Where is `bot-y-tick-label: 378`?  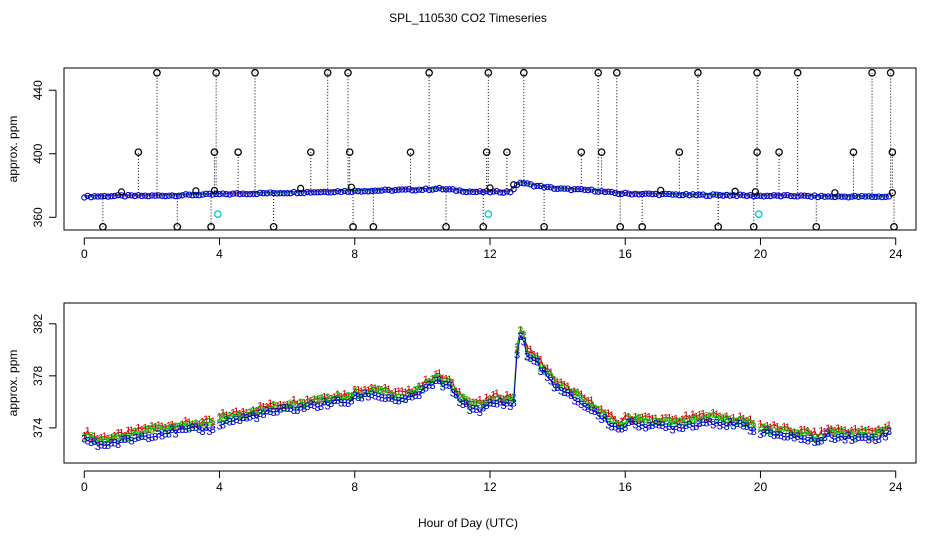
bot-y-tick-label: 378 is located at coordinates (38, 376).